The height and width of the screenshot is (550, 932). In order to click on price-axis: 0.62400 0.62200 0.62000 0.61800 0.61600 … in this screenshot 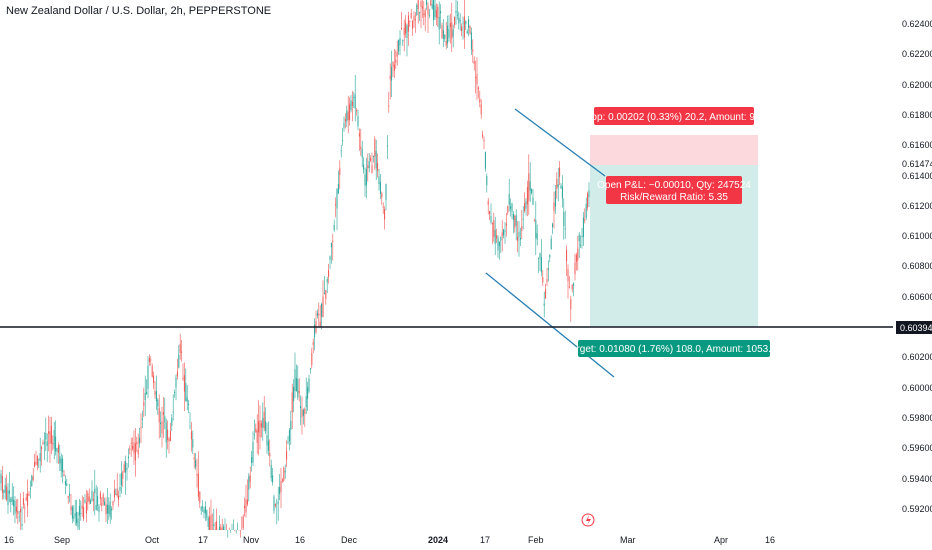, I will do `click(914, 266)`.